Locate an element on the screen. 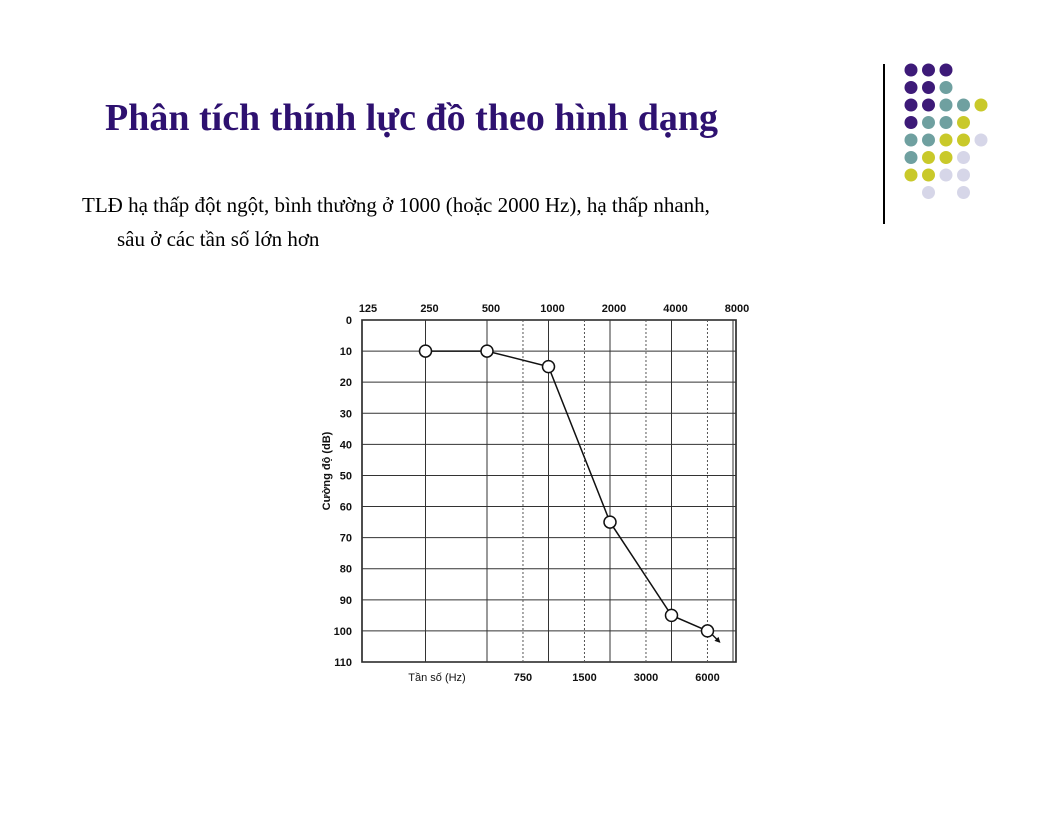 Image resolution: width=1056 pixels, height=816 pixels. tick-label-top: 125 is located at coordinates (368, 309).